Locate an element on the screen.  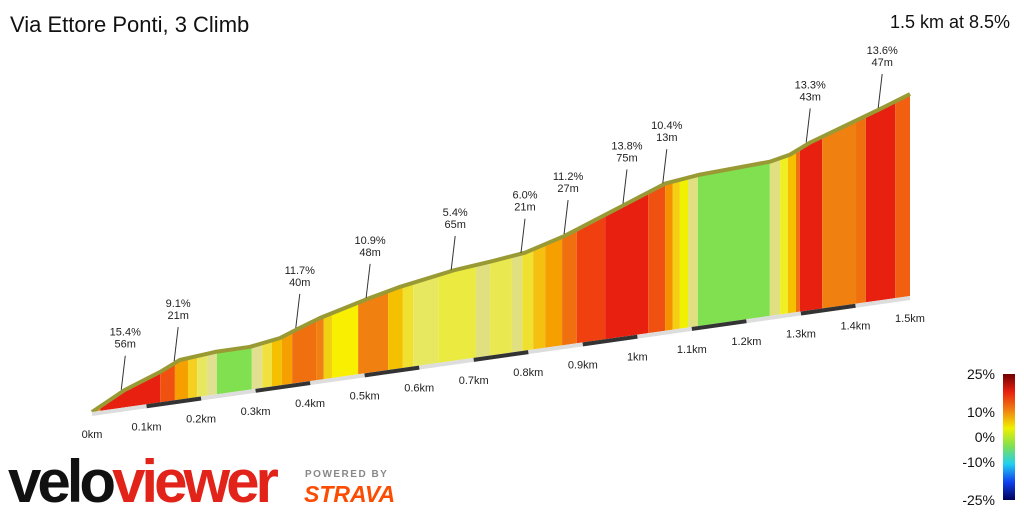
legend-tick-label: -10% is located at coordinates (978, 462).